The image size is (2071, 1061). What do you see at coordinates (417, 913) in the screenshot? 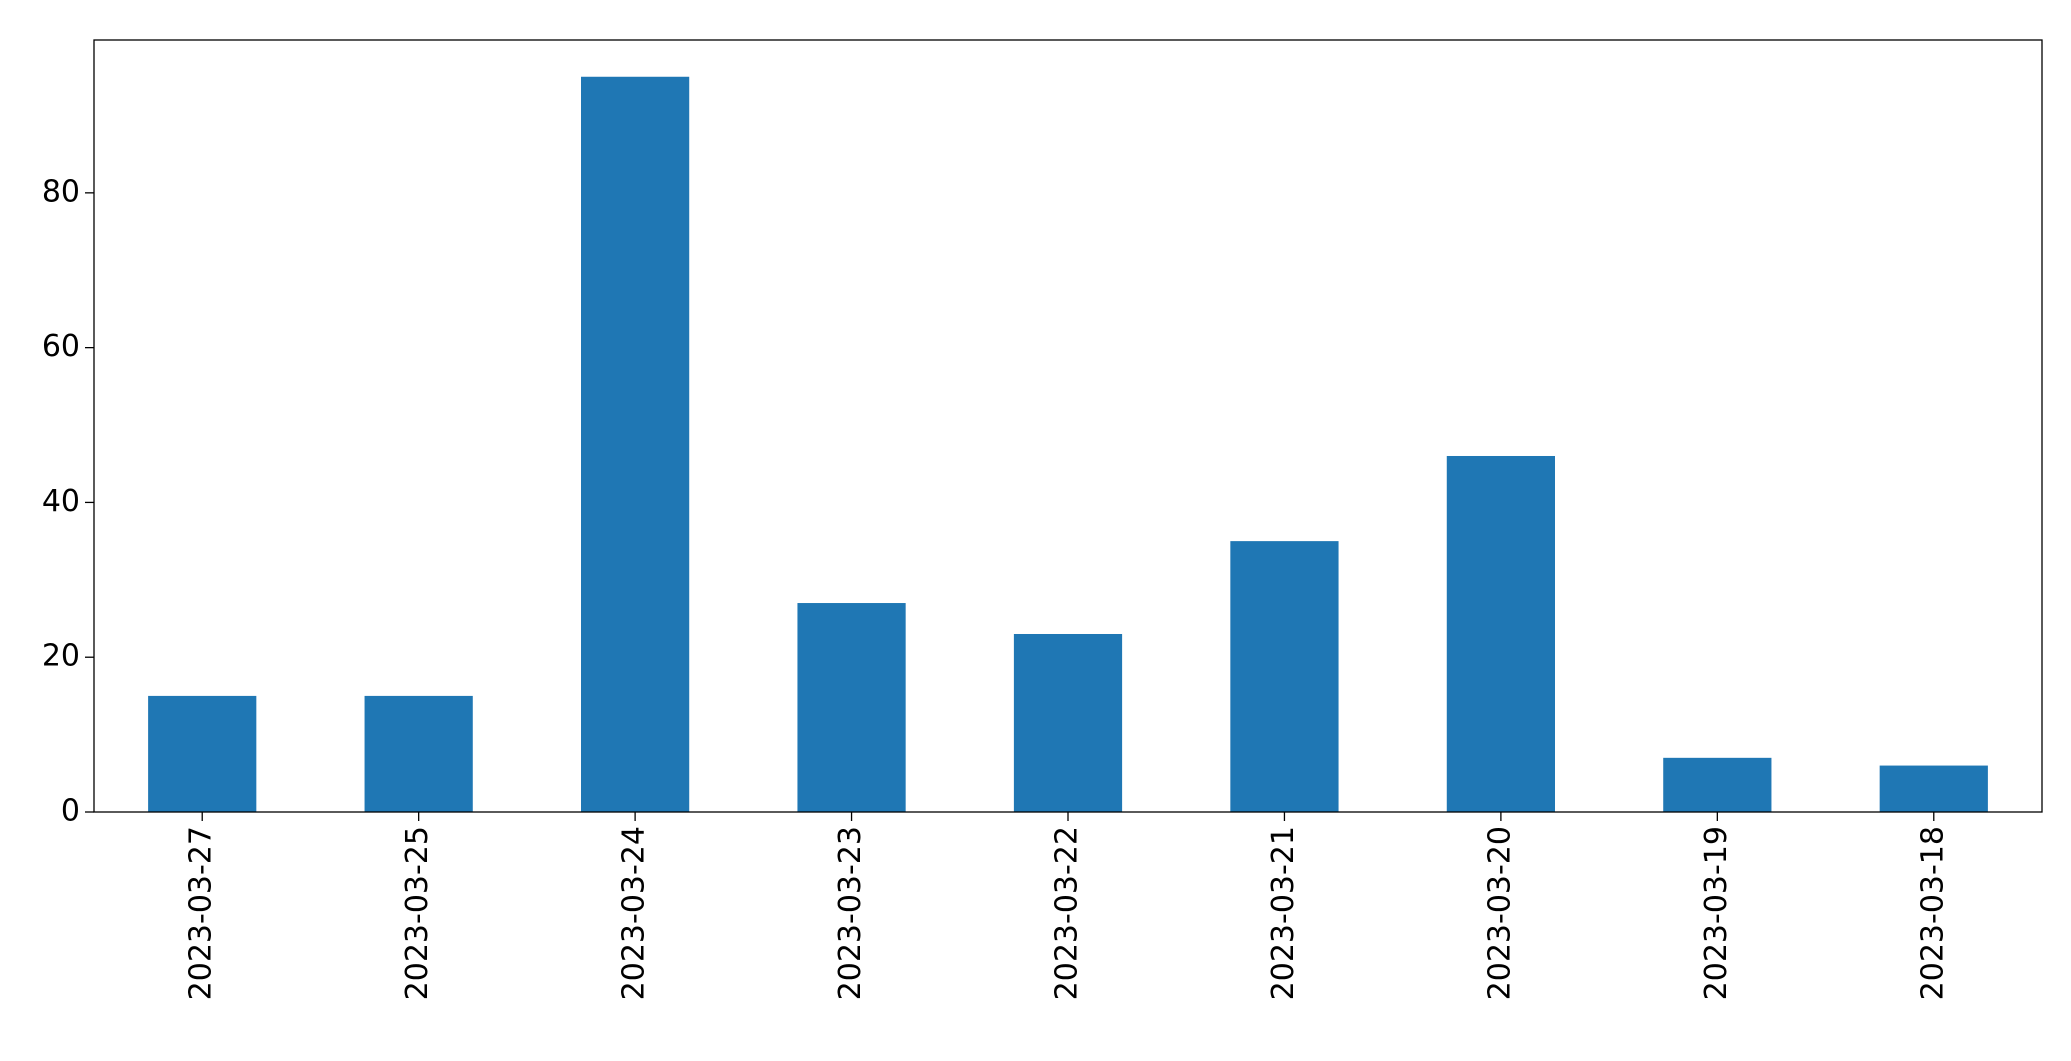
I see `x-tick-label: 2023-03-25` at bounding box center [417, 913].